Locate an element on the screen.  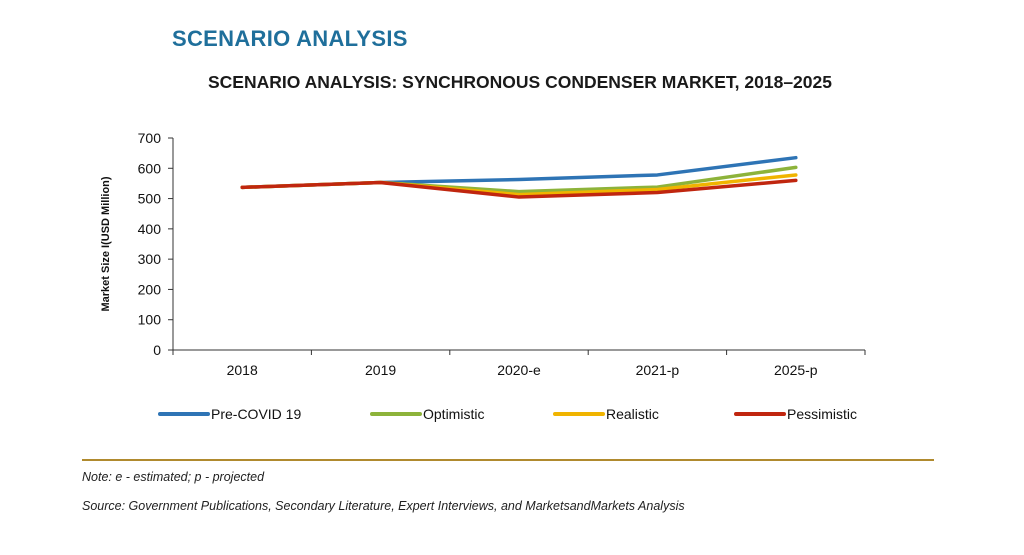
x-tick-label: 2020-e is located at coordinates (519, 370).